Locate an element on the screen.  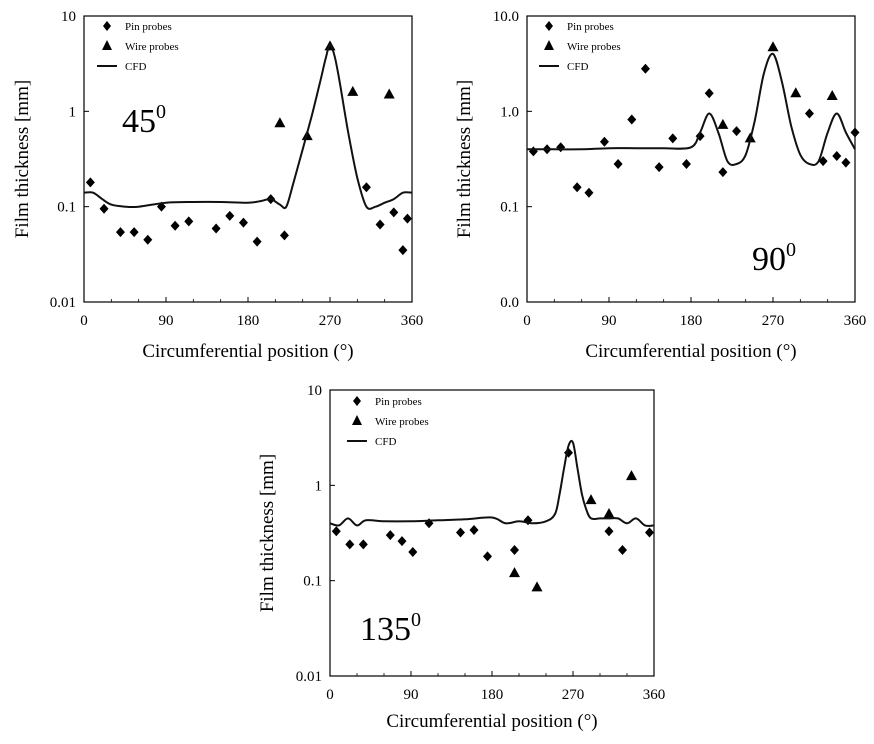
angle-value: 90 is located at coordinates (769, 259).